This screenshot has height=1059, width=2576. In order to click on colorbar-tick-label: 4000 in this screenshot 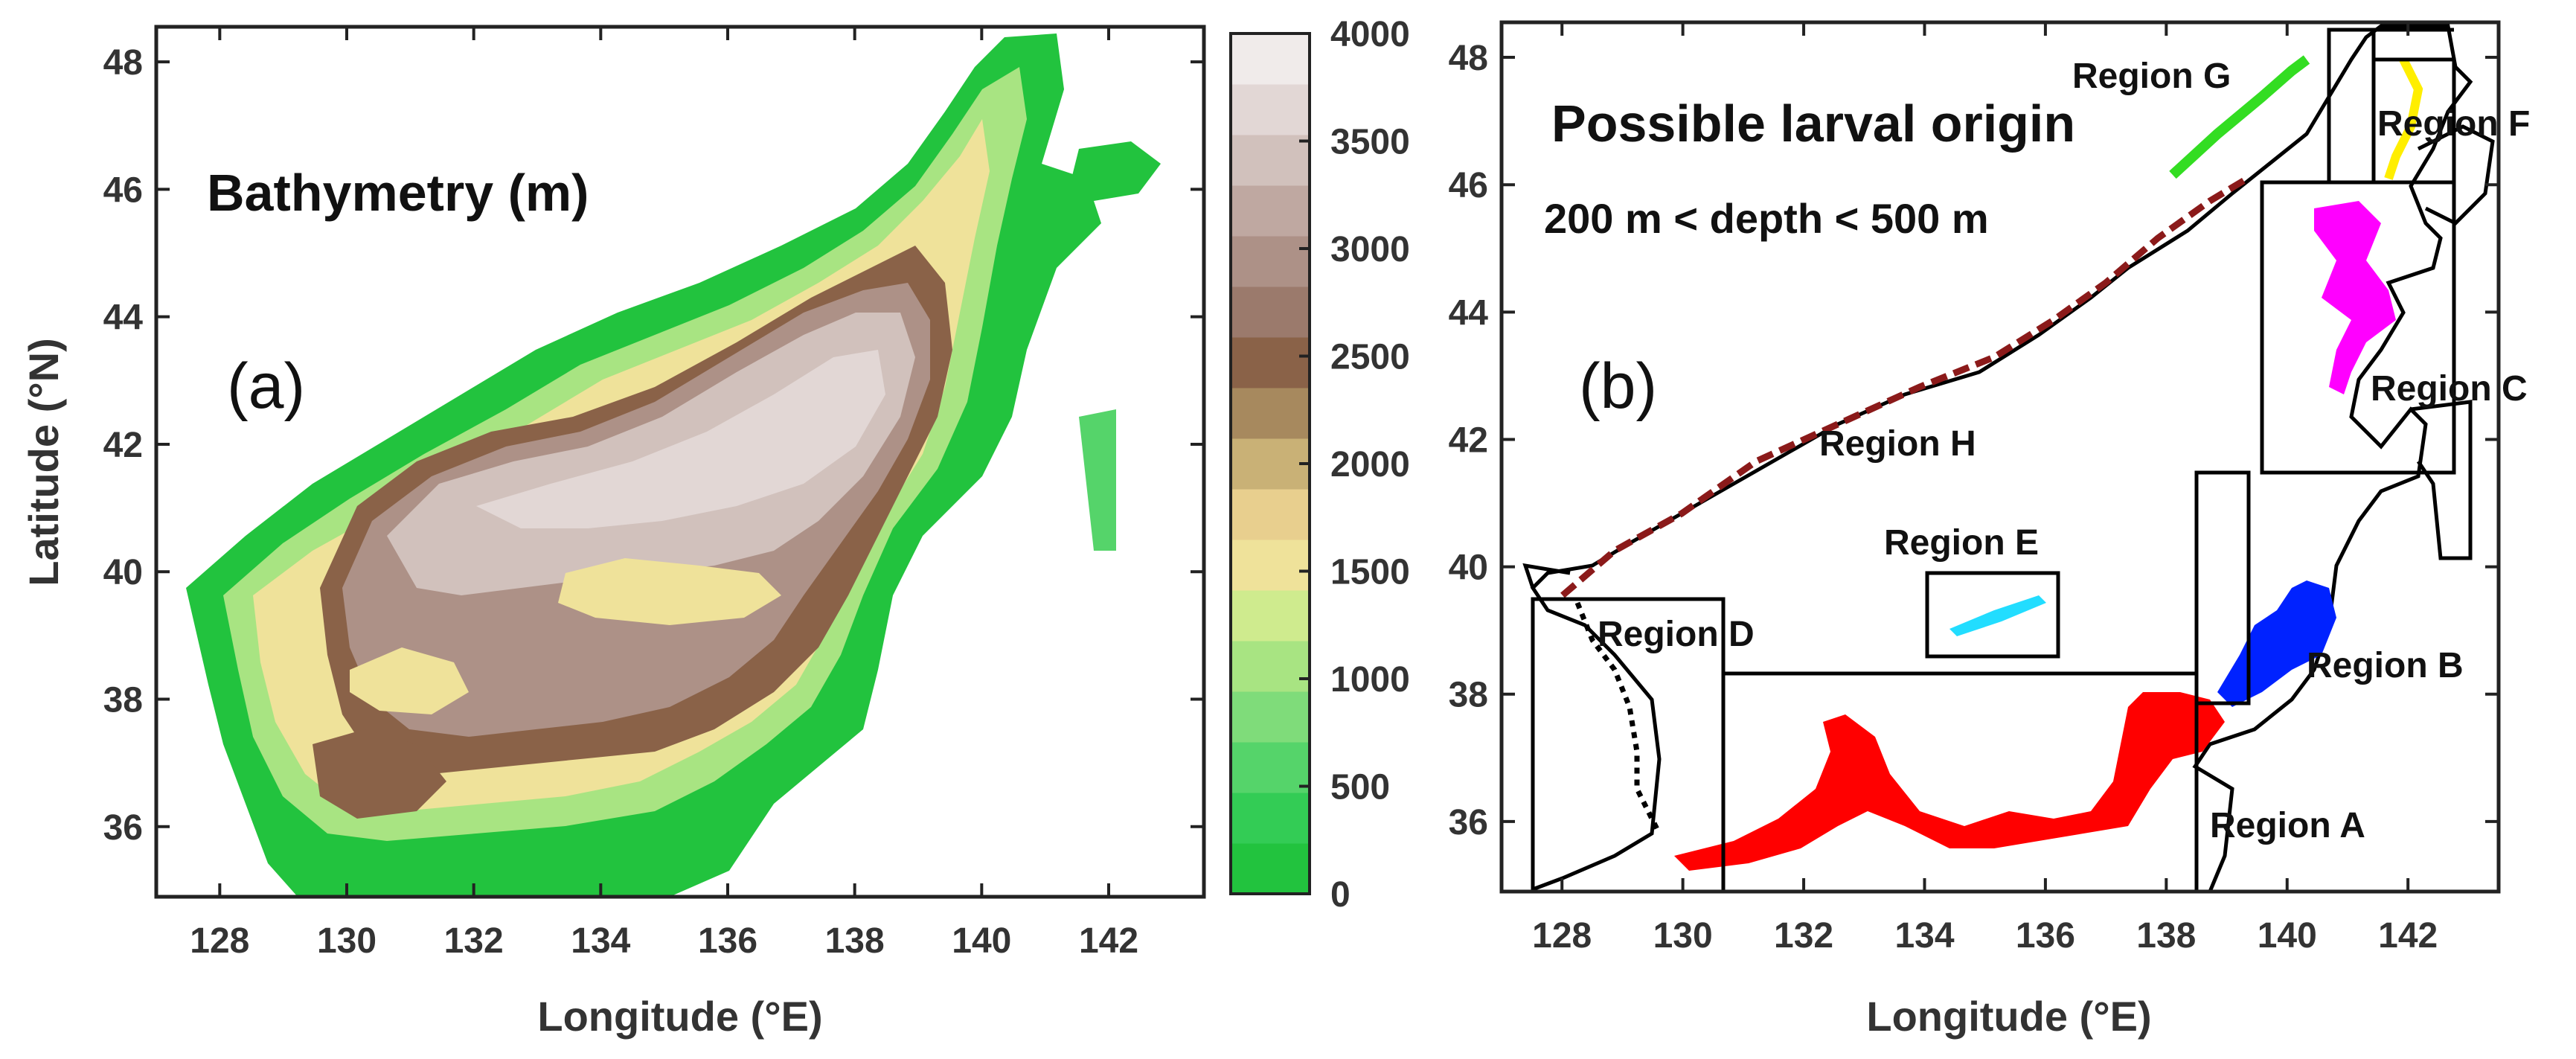, I will do `click(1370, 34)`.